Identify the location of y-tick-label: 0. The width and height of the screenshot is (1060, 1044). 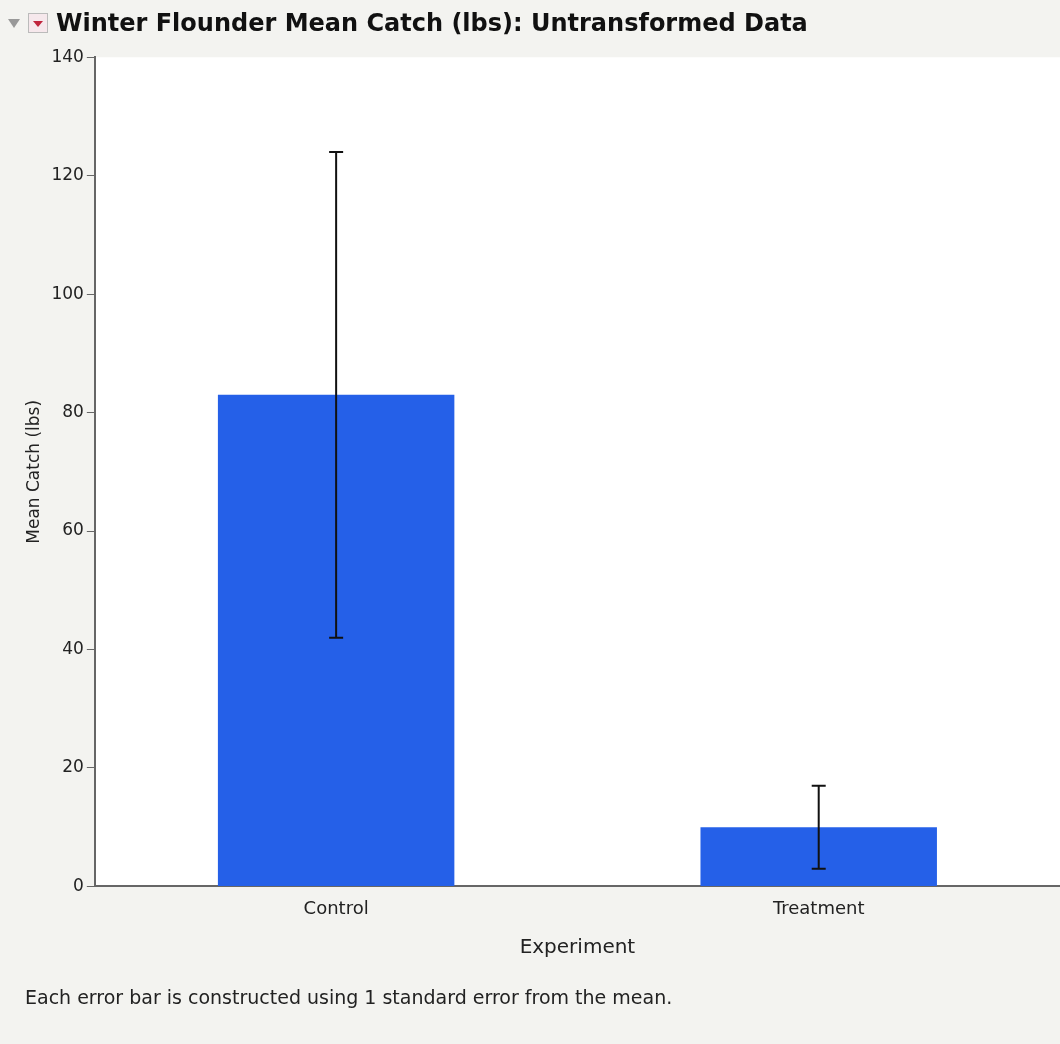
(78, 884).